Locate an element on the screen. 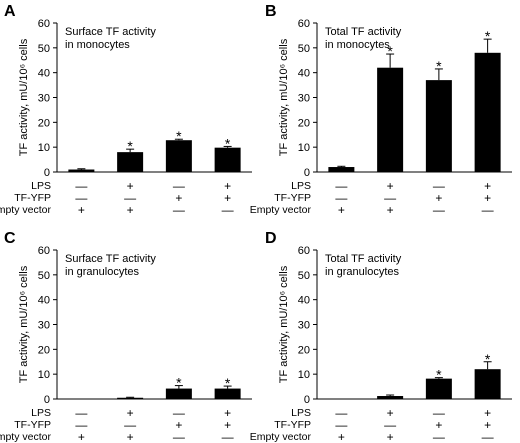 The height and width of the screenshot is (443, 520). panel-letter: A is located at coordinates (10, 11).